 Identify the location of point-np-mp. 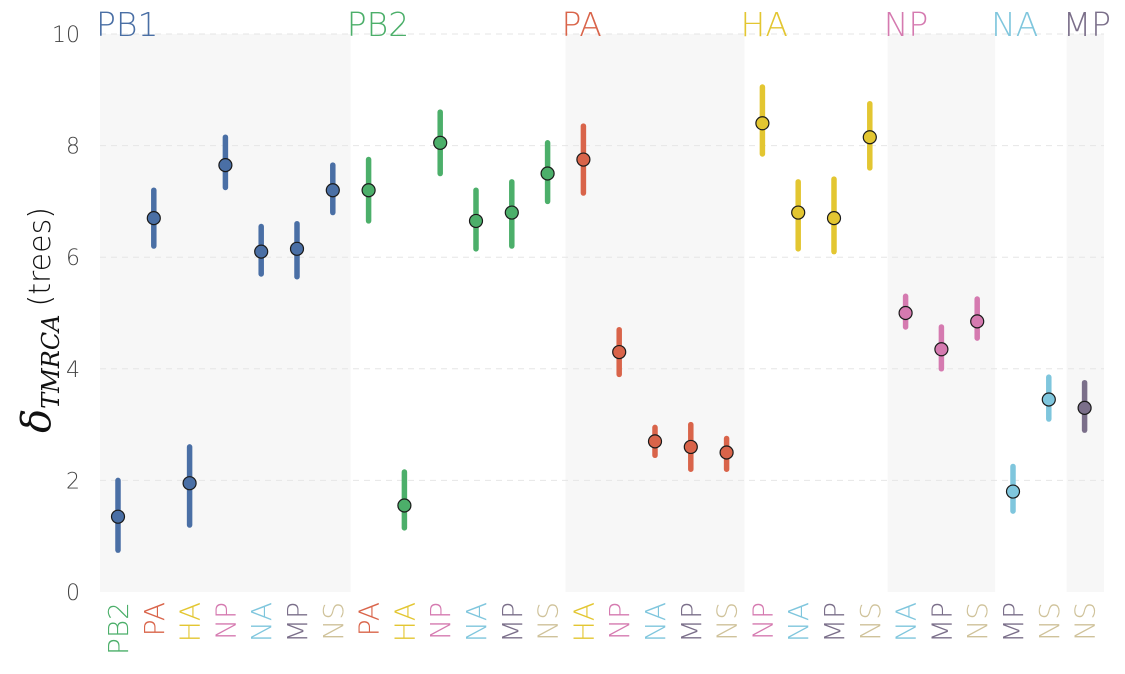
(941, 349).